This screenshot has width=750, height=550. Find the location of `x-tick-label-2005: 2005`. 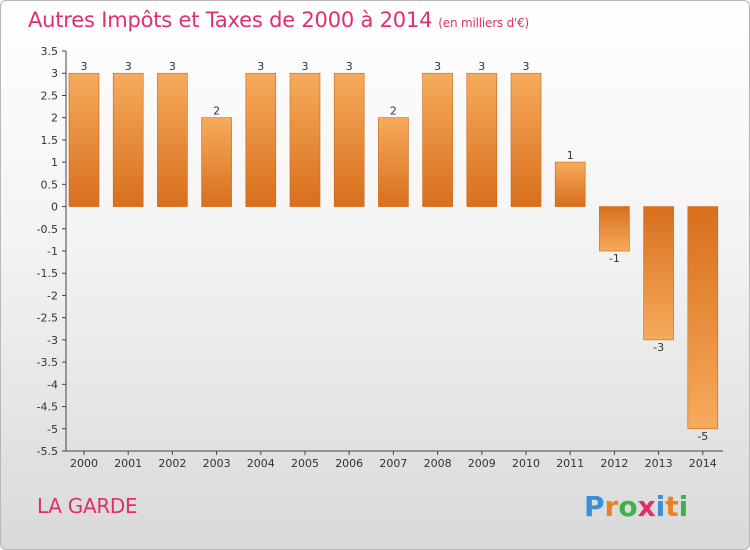

x-tick-label-2005: 2005 is located at coordinates (305, 463).